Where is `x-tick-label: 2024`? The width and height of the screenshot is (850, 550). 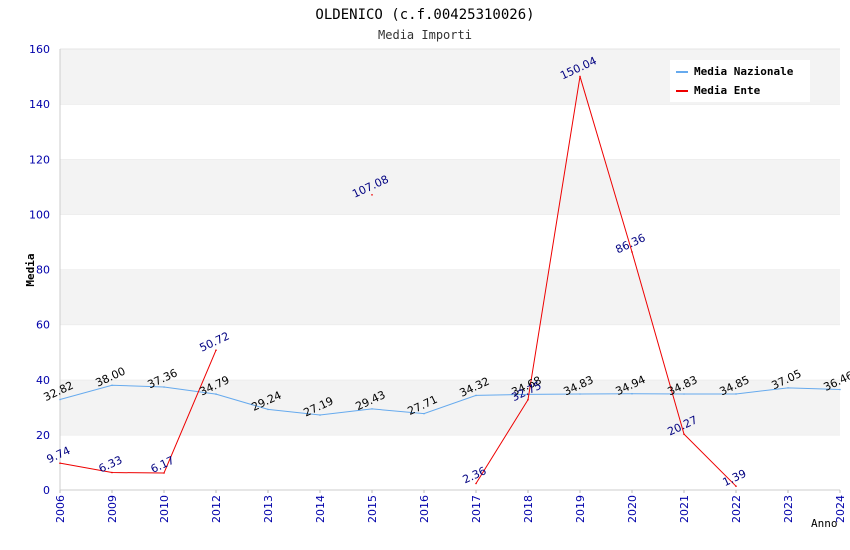 x-tick-label: 2024 is located at coordinates (840, 509).